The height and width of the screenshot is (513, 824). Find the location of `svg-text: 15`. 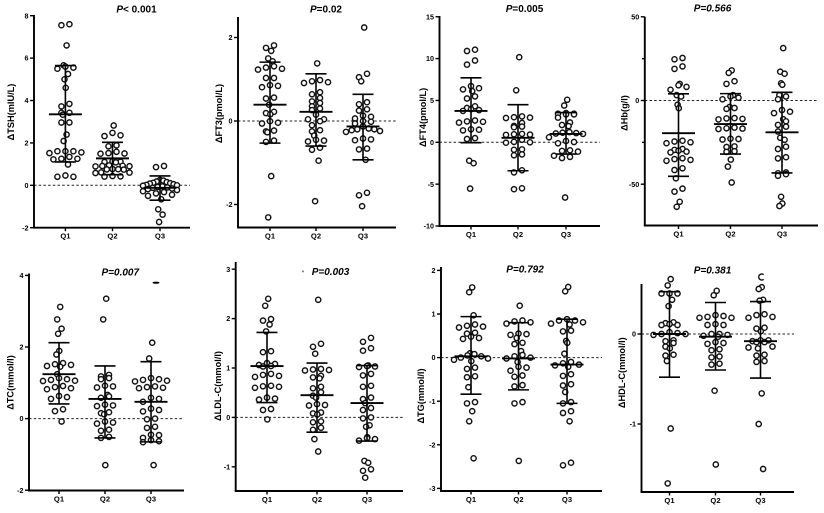

svg-text: 15 is located at coordinates (430, 16).